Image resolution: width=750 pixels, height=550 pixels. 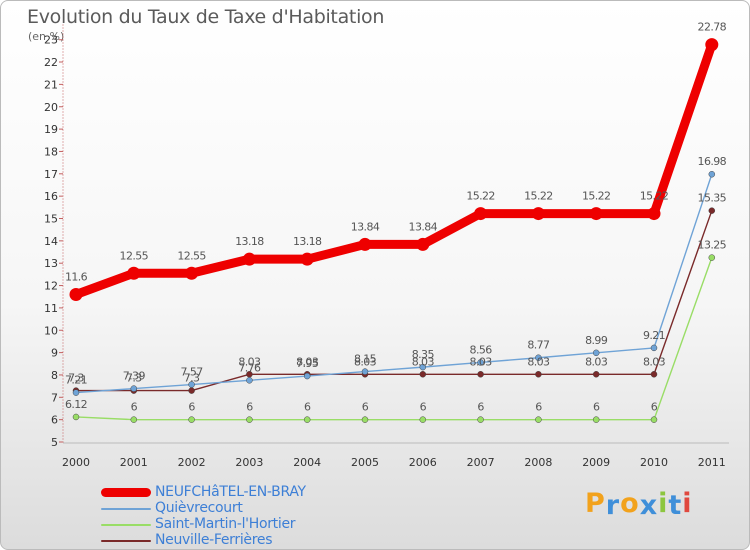 What do you see at coordinates (51, 241) in the screenshot?
I see `y-tick-label: 14` at bounding box center [51, 241].